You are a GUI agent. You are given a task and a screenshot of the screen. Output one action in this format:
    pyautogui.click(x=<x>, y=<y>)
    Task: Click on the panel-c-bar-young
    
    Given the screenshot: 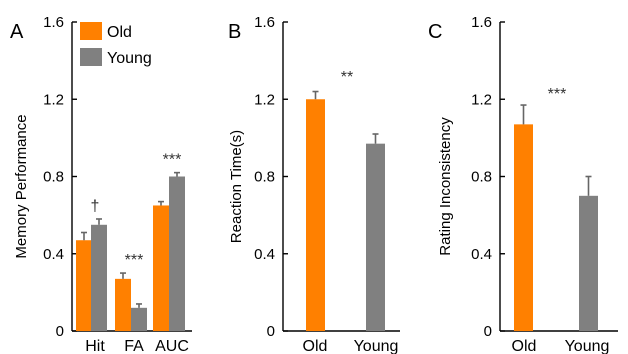 What is the action you would take?
    pyautogui.click(x=588, y=263)
    